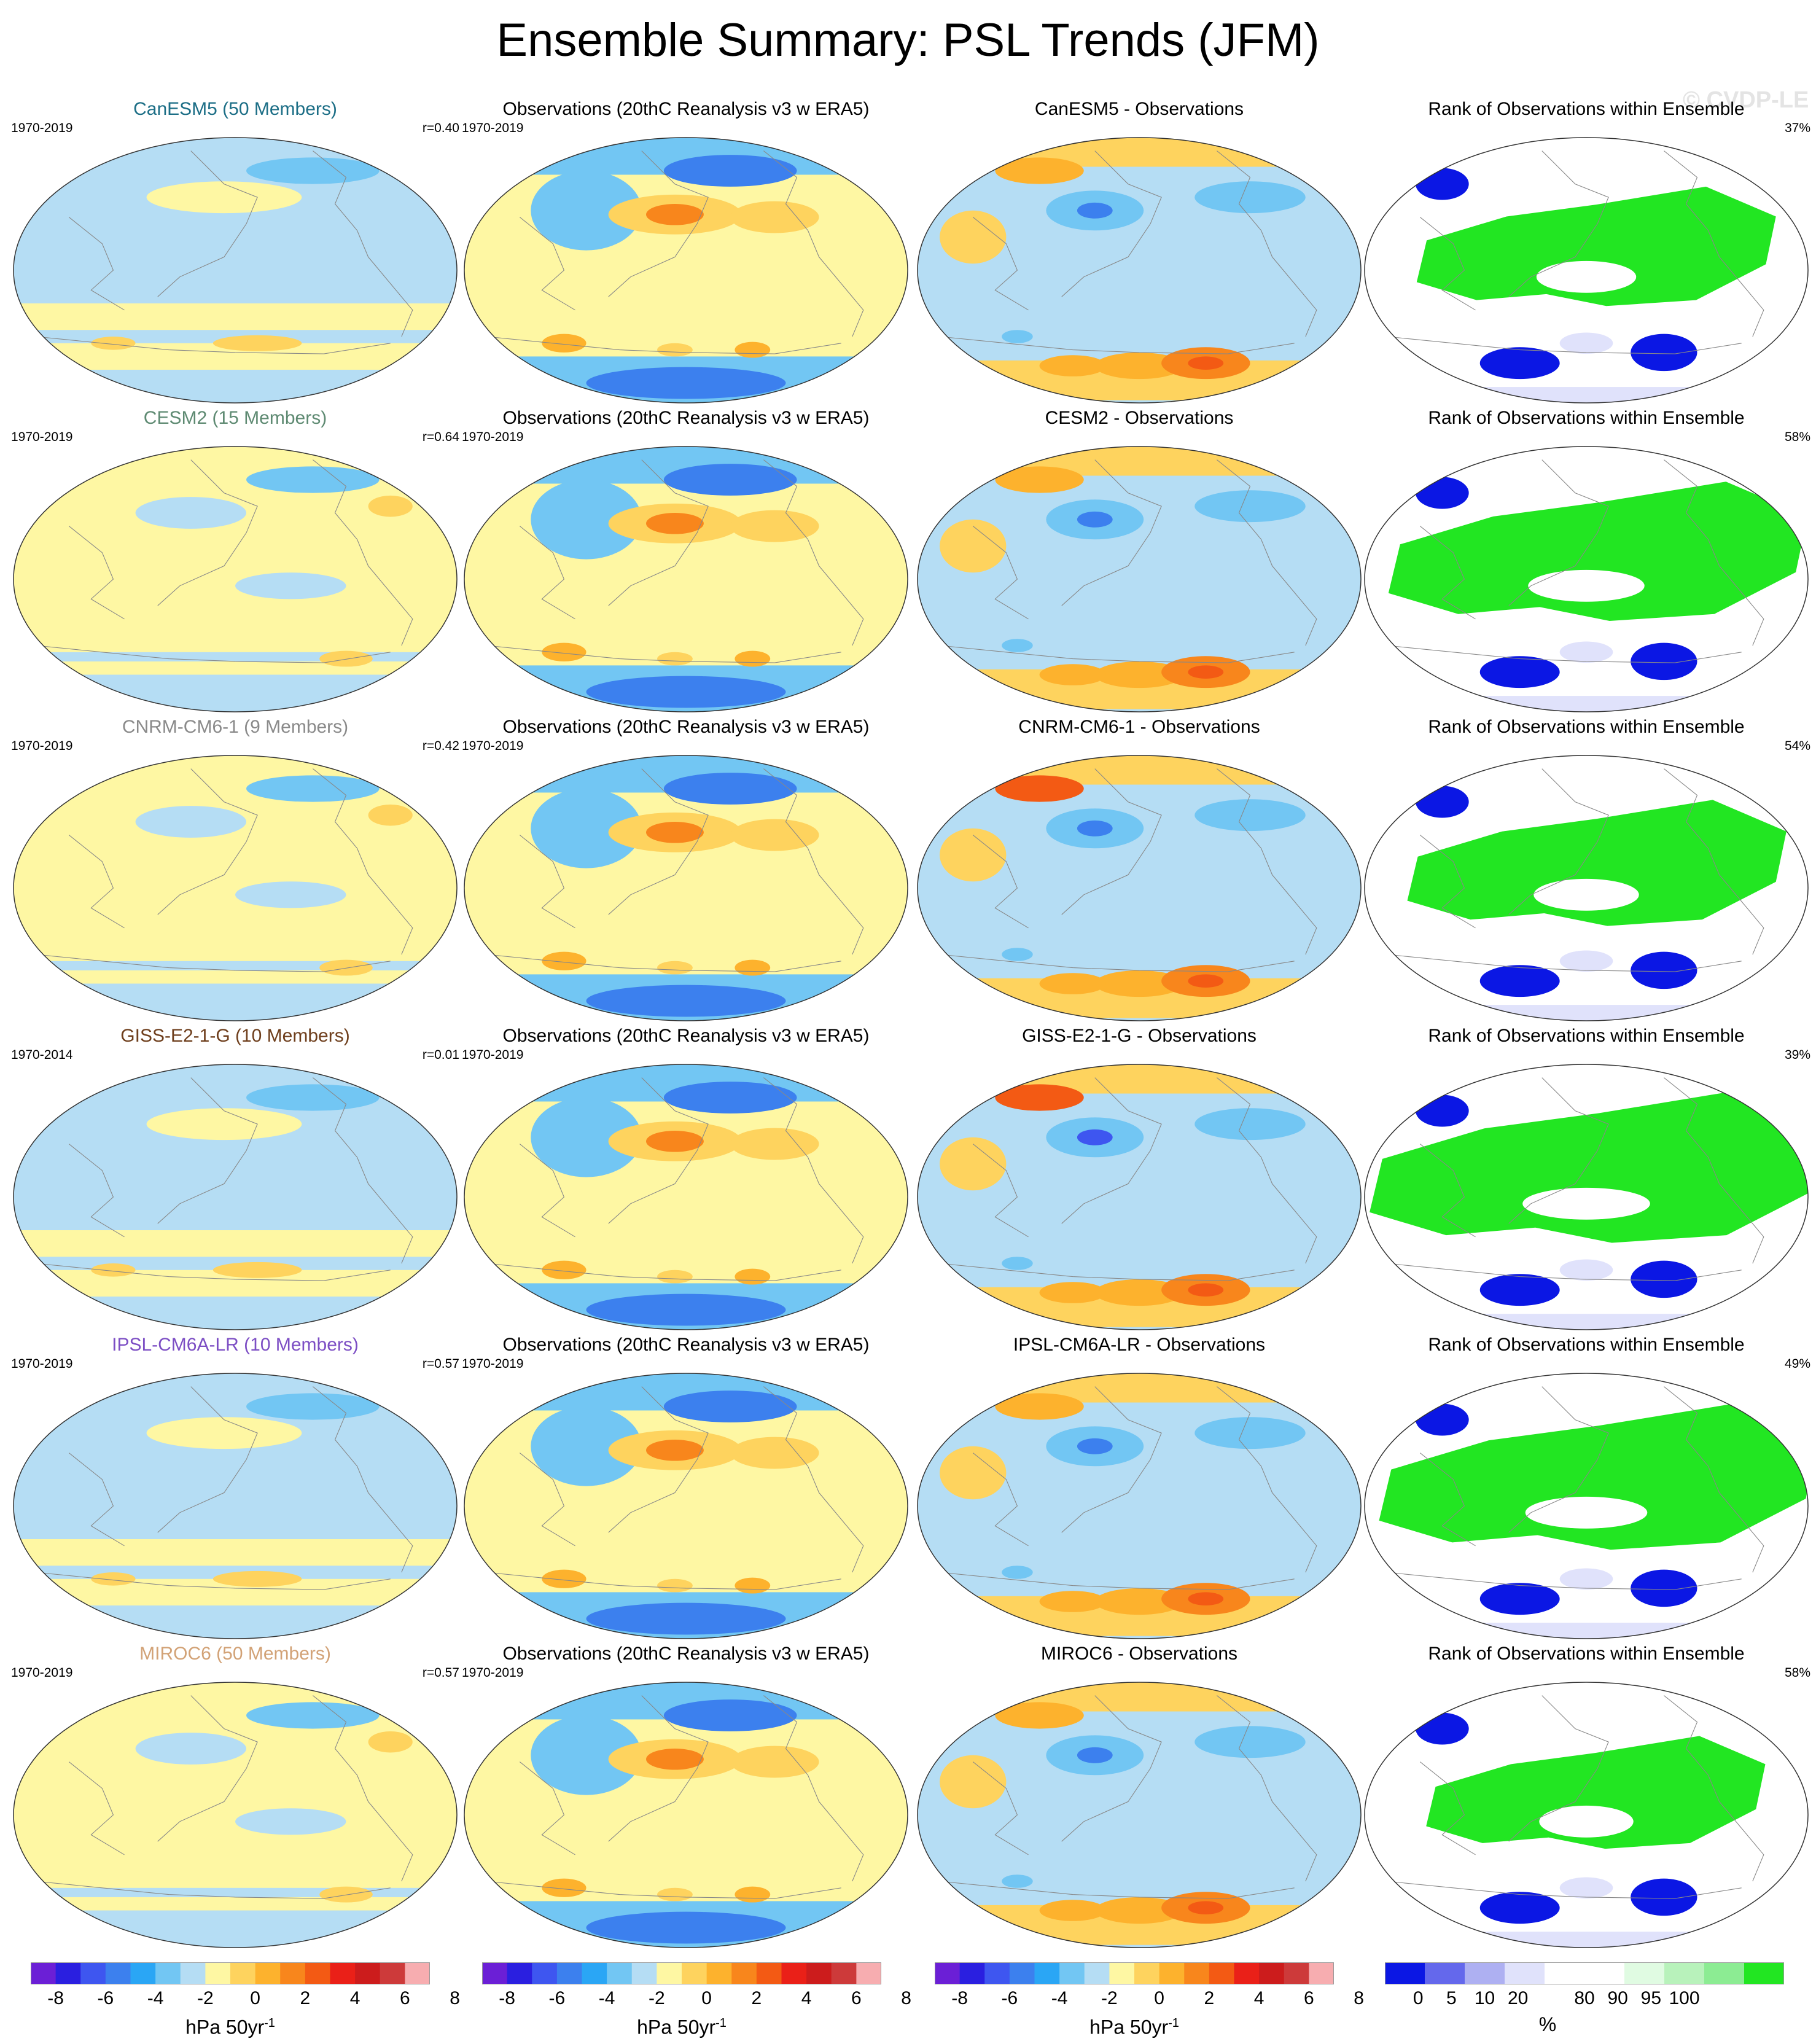 The width and height of the screenshot is (1816, 2044). What do you see at coordinates (1586, 1322) in the screenshot?
I see `rank-low-band` at bounding box center [1586, 1322].